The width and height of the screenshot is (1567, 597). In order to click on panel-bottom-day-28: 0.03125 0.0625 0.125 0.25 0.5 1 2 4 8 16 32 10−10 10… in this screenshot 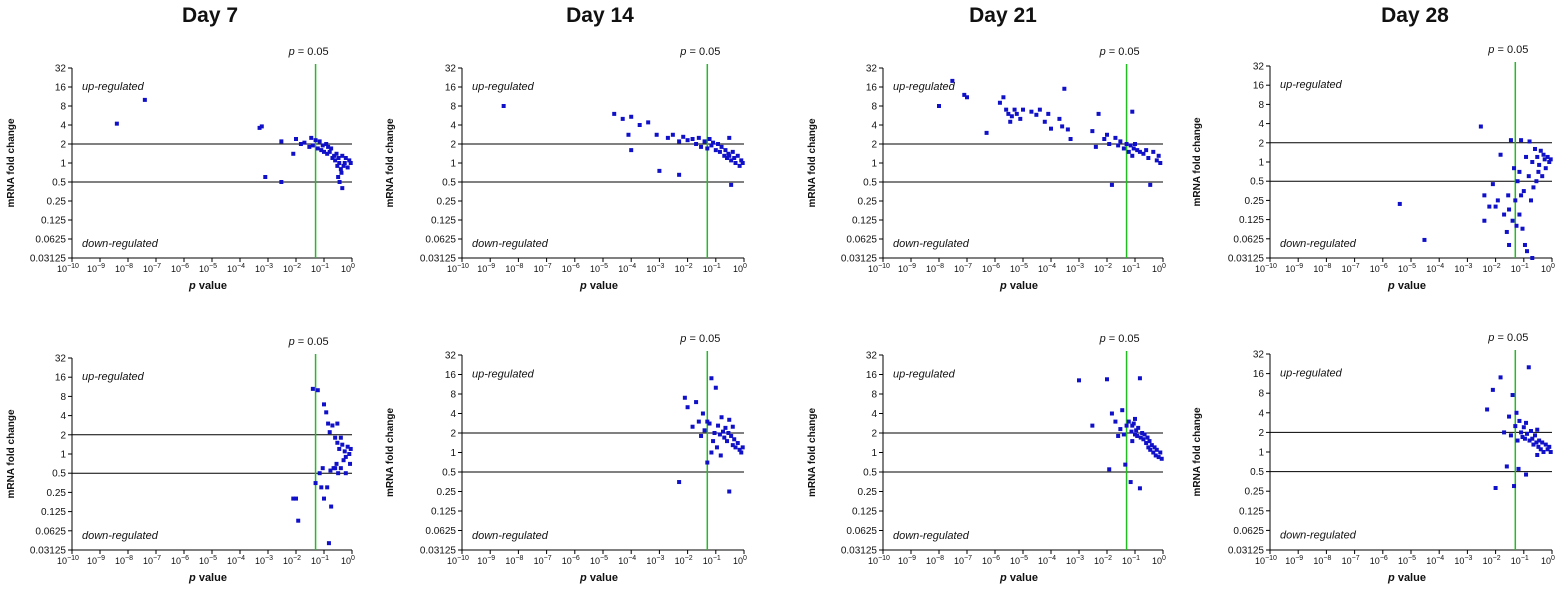, I will do `click(1373, 458)`.